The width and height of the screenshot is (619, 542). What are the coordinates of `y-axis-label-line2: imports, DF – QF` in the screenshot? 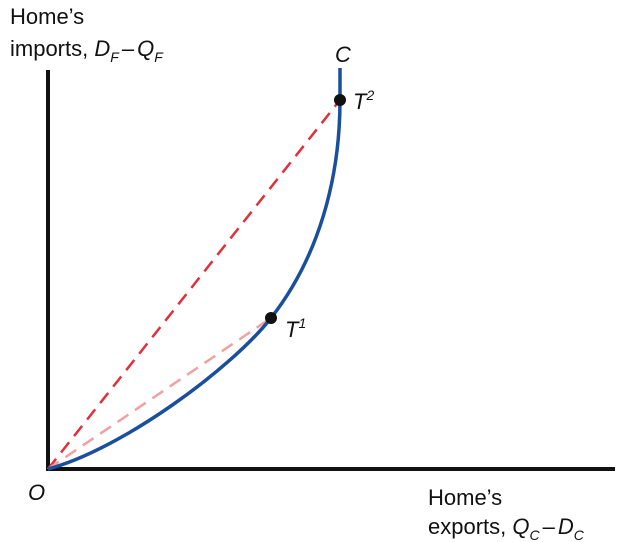 It's located at (87, 50).